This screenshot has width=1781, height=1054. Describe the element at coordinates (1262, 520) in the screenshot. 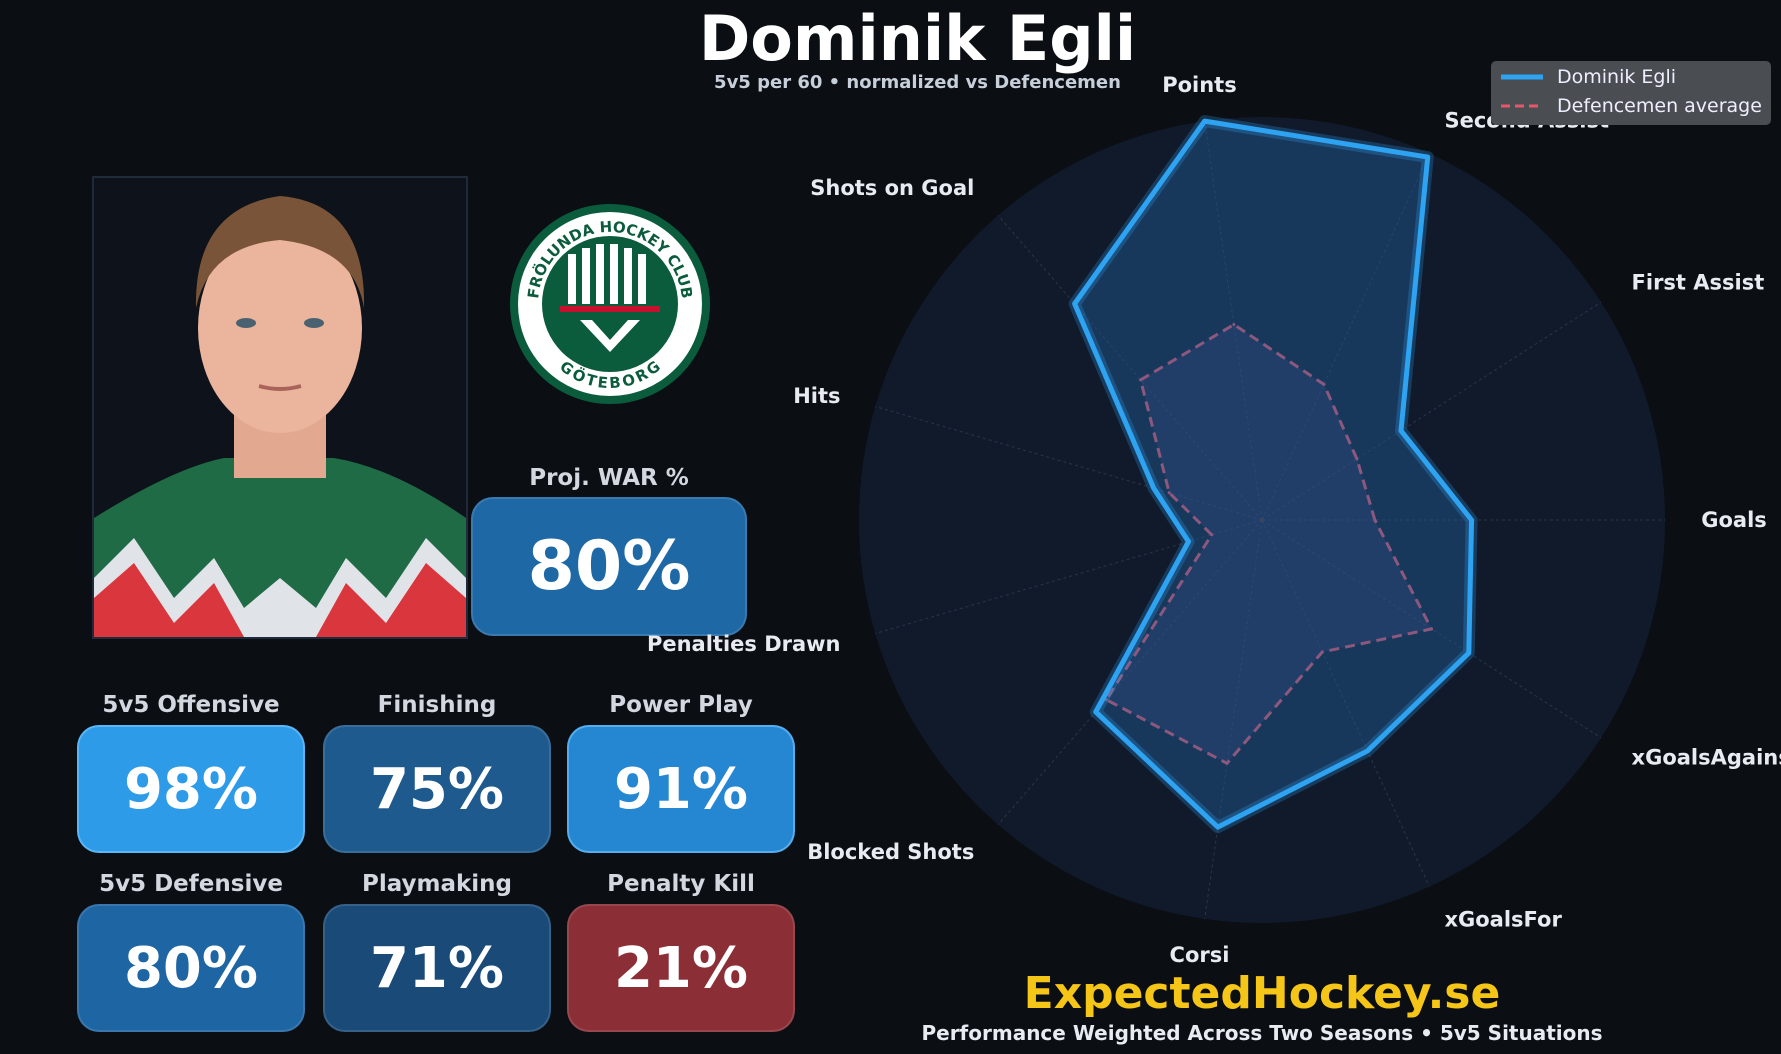

I see `radar-center` at that location.